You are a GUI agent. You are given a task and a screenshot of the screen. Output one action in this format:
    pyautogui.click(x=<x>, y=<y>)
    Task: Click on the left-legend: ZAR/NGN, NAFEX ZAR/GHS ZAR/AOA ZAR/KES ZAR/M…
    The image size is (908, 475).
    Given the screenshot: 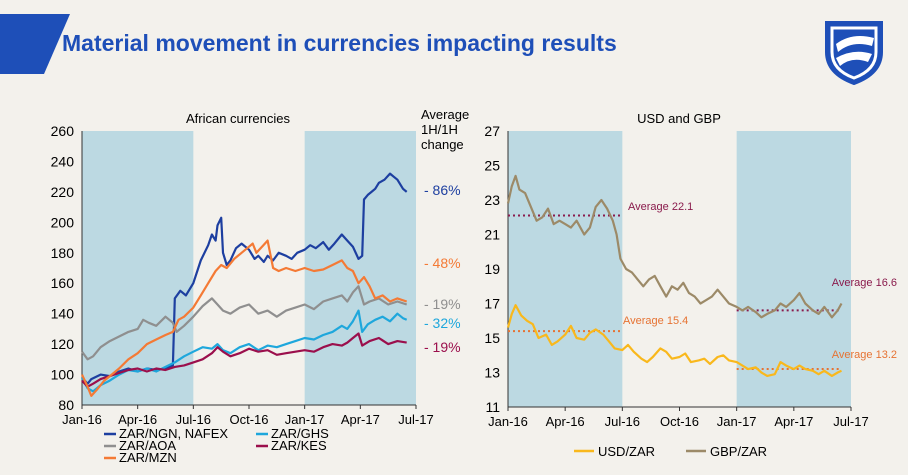 What is the action you would take?
    pyautogui.click(x=216, y=445)
    